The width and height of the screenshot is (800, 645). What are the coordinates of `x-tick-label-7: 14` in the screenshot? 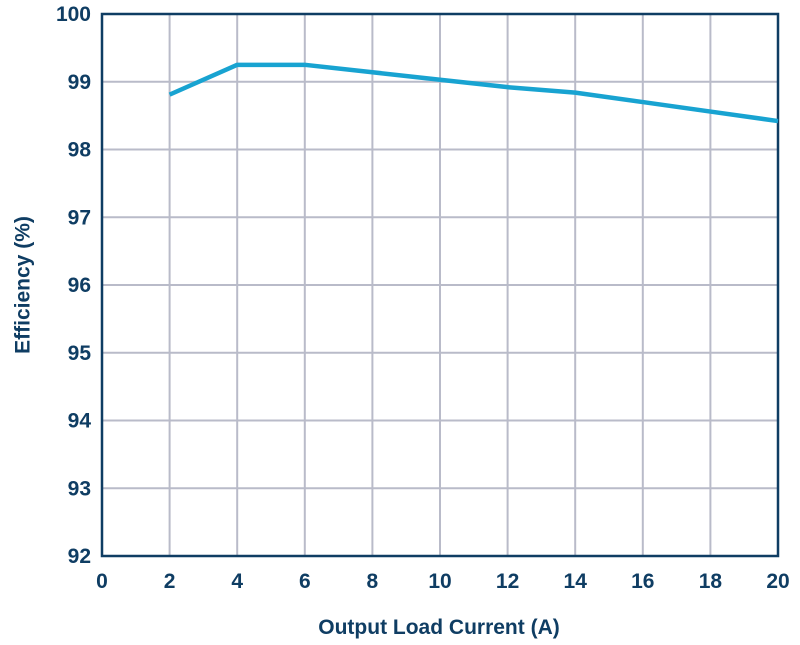 It's located at (576, 581).